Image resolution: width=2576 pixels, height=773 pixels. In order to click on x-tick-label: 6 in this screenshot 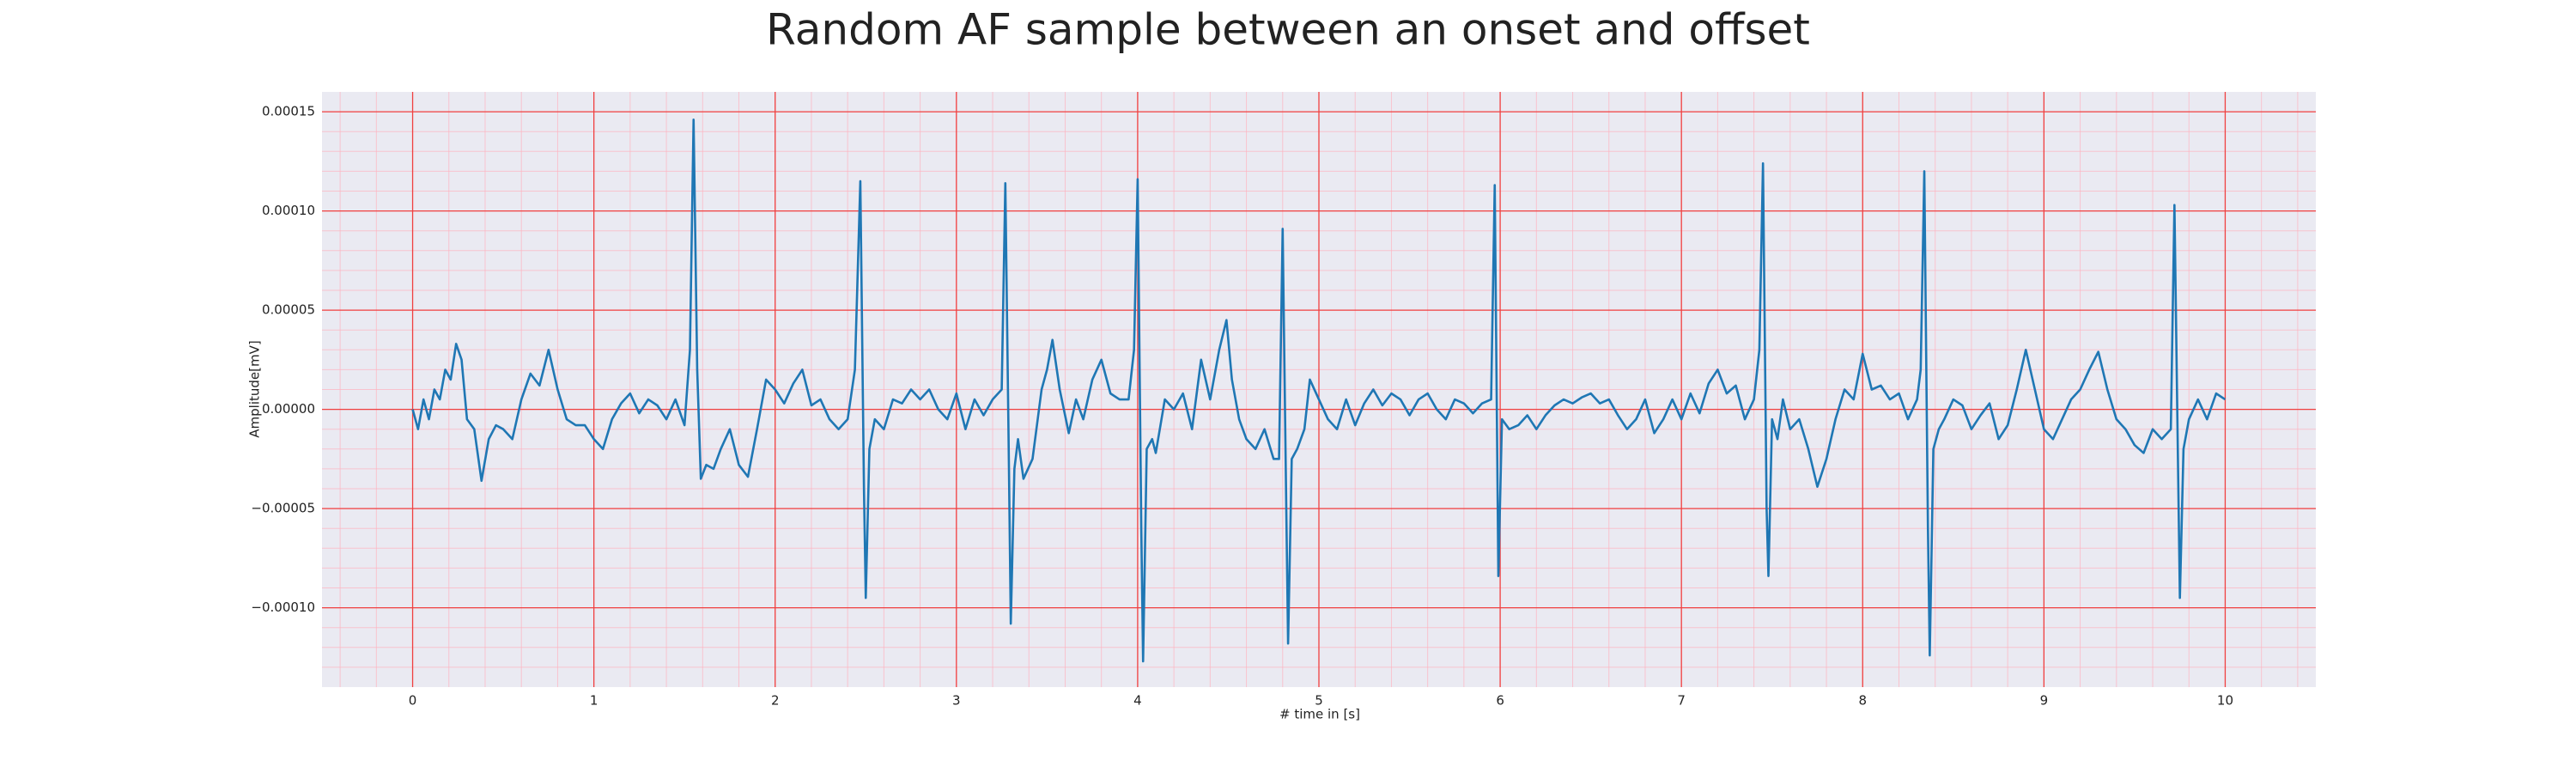, I will do `click(1500, 701)`.